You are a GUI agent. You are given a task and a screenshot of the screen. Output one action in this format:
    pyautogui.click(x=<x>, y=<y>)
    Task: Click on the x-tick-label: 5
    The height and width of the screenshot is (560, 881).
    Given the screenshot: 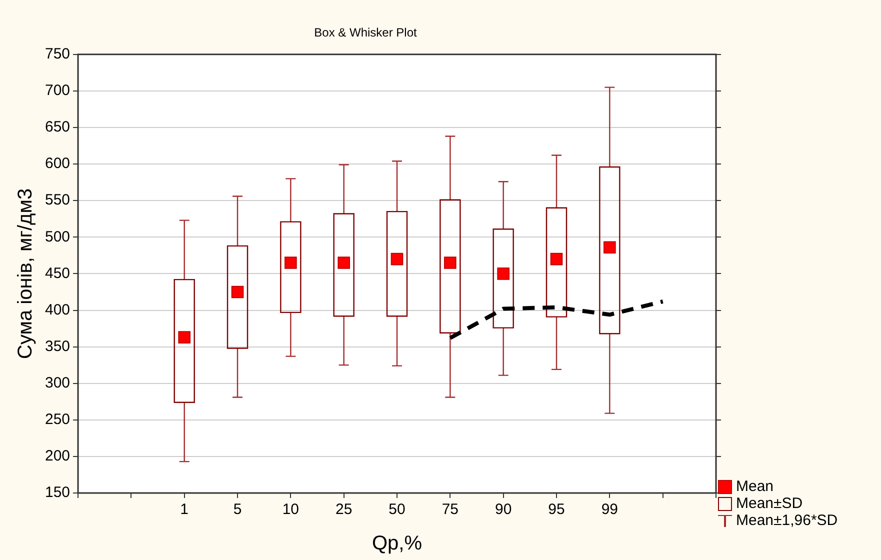 What is the action you would take?
    pyautogui.click(x=237, y=509)
    